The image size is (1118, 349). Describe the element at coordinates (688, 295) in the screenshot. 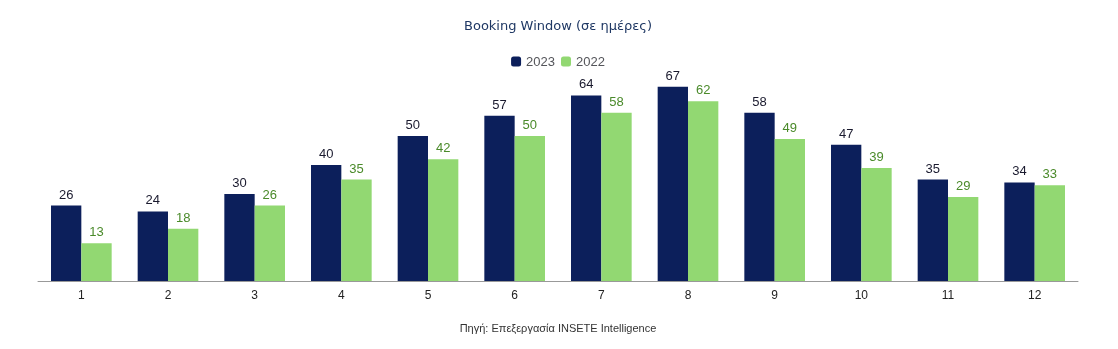

I see `x-tick-label: 8` at that location.